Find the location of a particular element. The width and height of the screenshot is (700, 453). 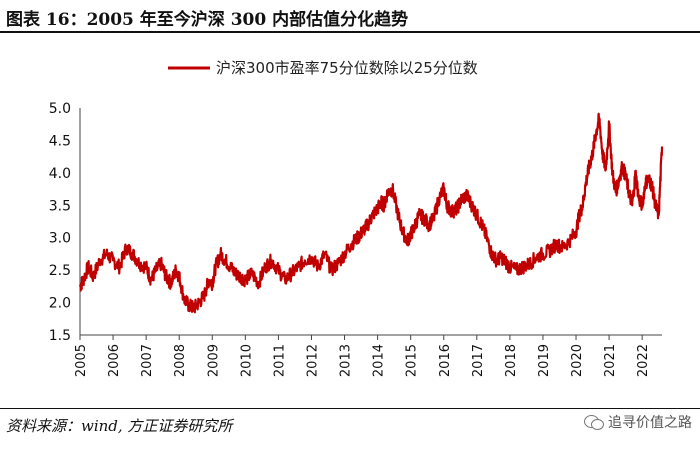

x-tick-label: 2009 is located at coordinates (213, 360).